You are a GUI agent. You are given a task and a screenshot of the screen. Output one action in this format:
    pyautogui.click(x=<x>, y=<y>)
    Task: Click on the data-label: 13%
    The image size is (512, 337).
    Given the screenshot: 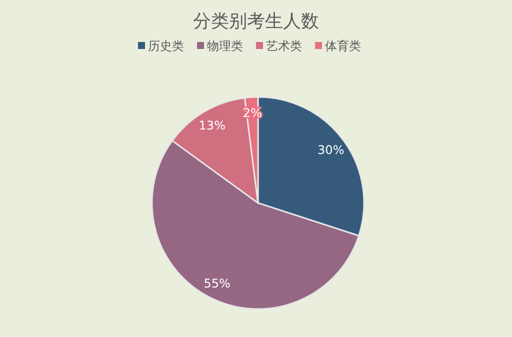 What is the action you would take?
    pyautogui.click(x=212, y=125)
    